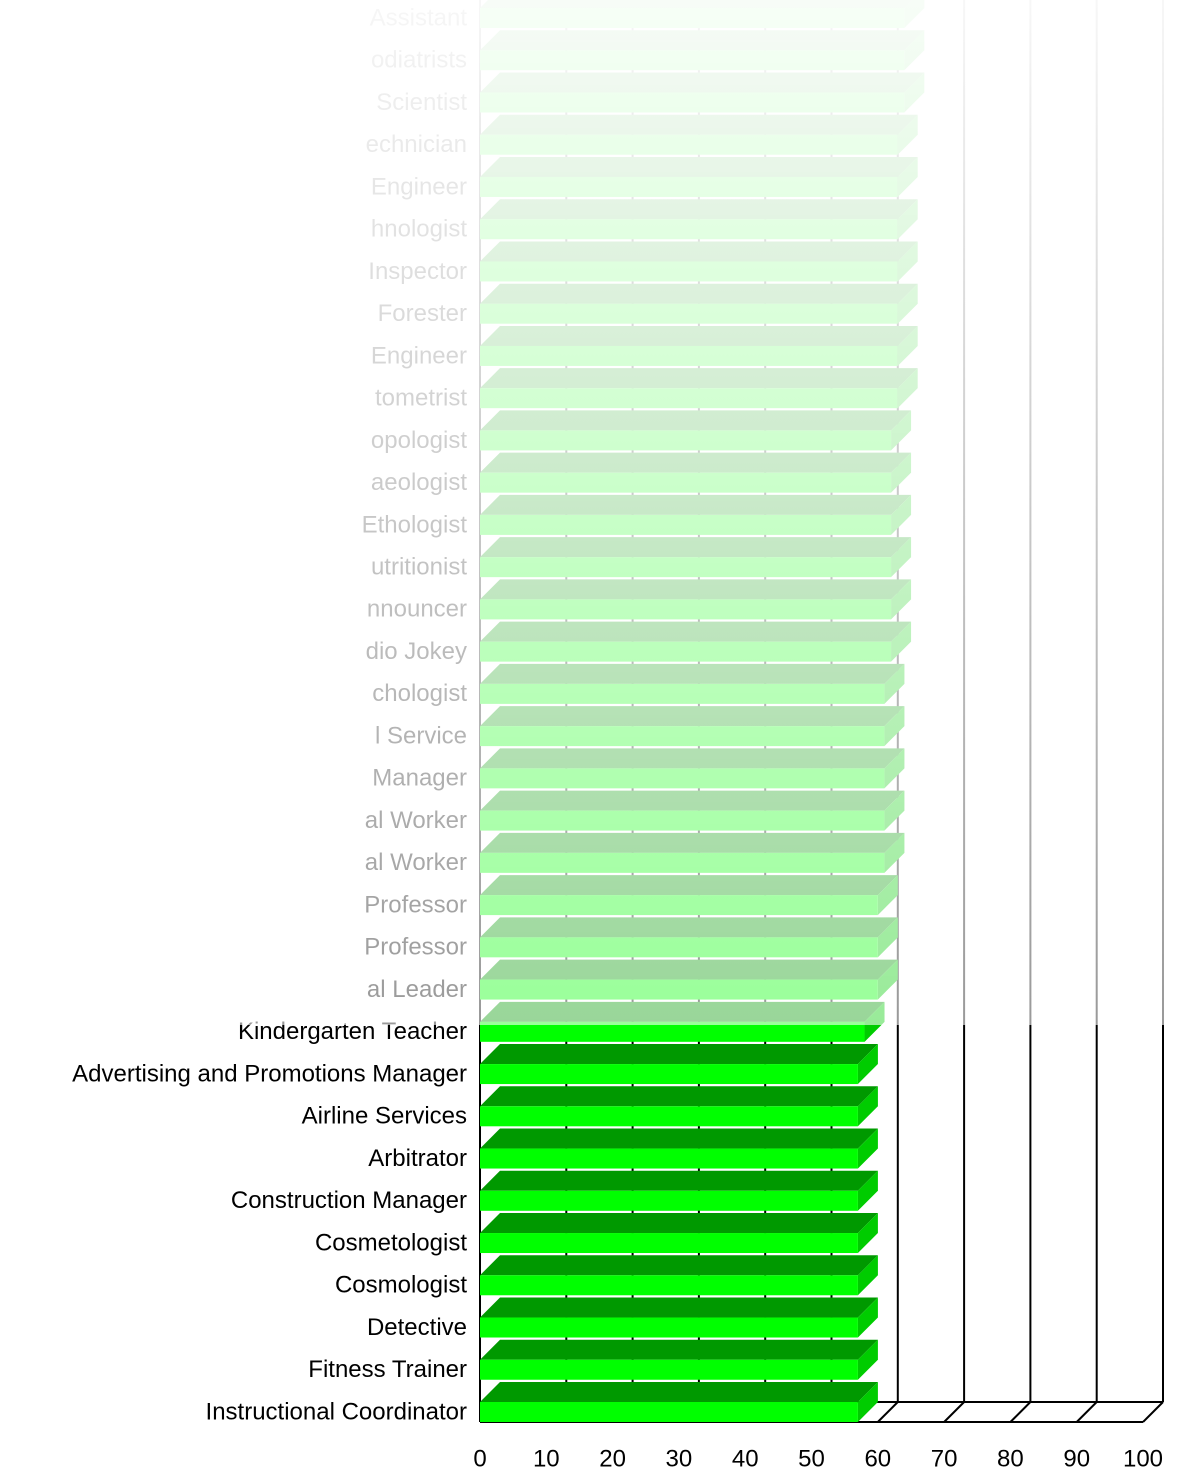  I want to click on x-tick-label: 90, so click(1076, 1458).